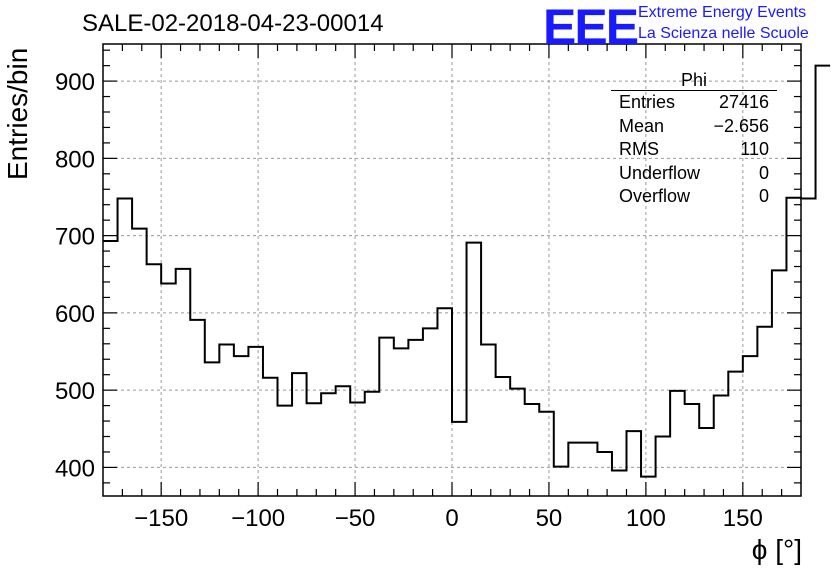  What do you see at coordinates (75, 82) in the screenshot?
I see `y-tick-label: 900` at bounding box center [75, 82].